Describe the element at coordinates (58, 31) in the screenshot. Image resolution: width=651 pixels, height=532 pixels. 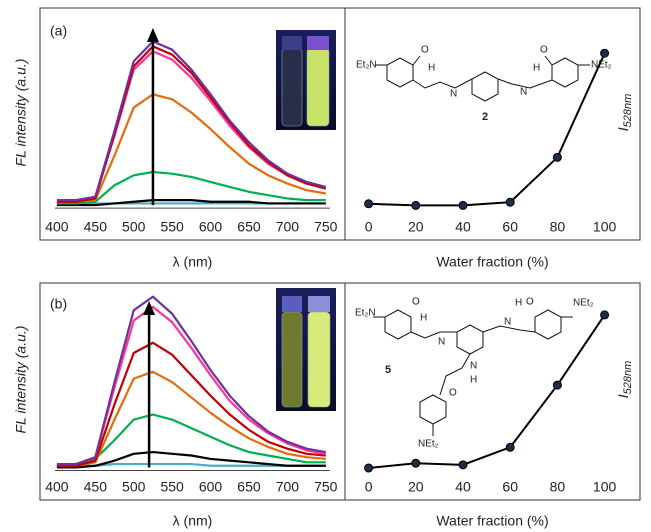
I see `panel-label: (a)` at that location.